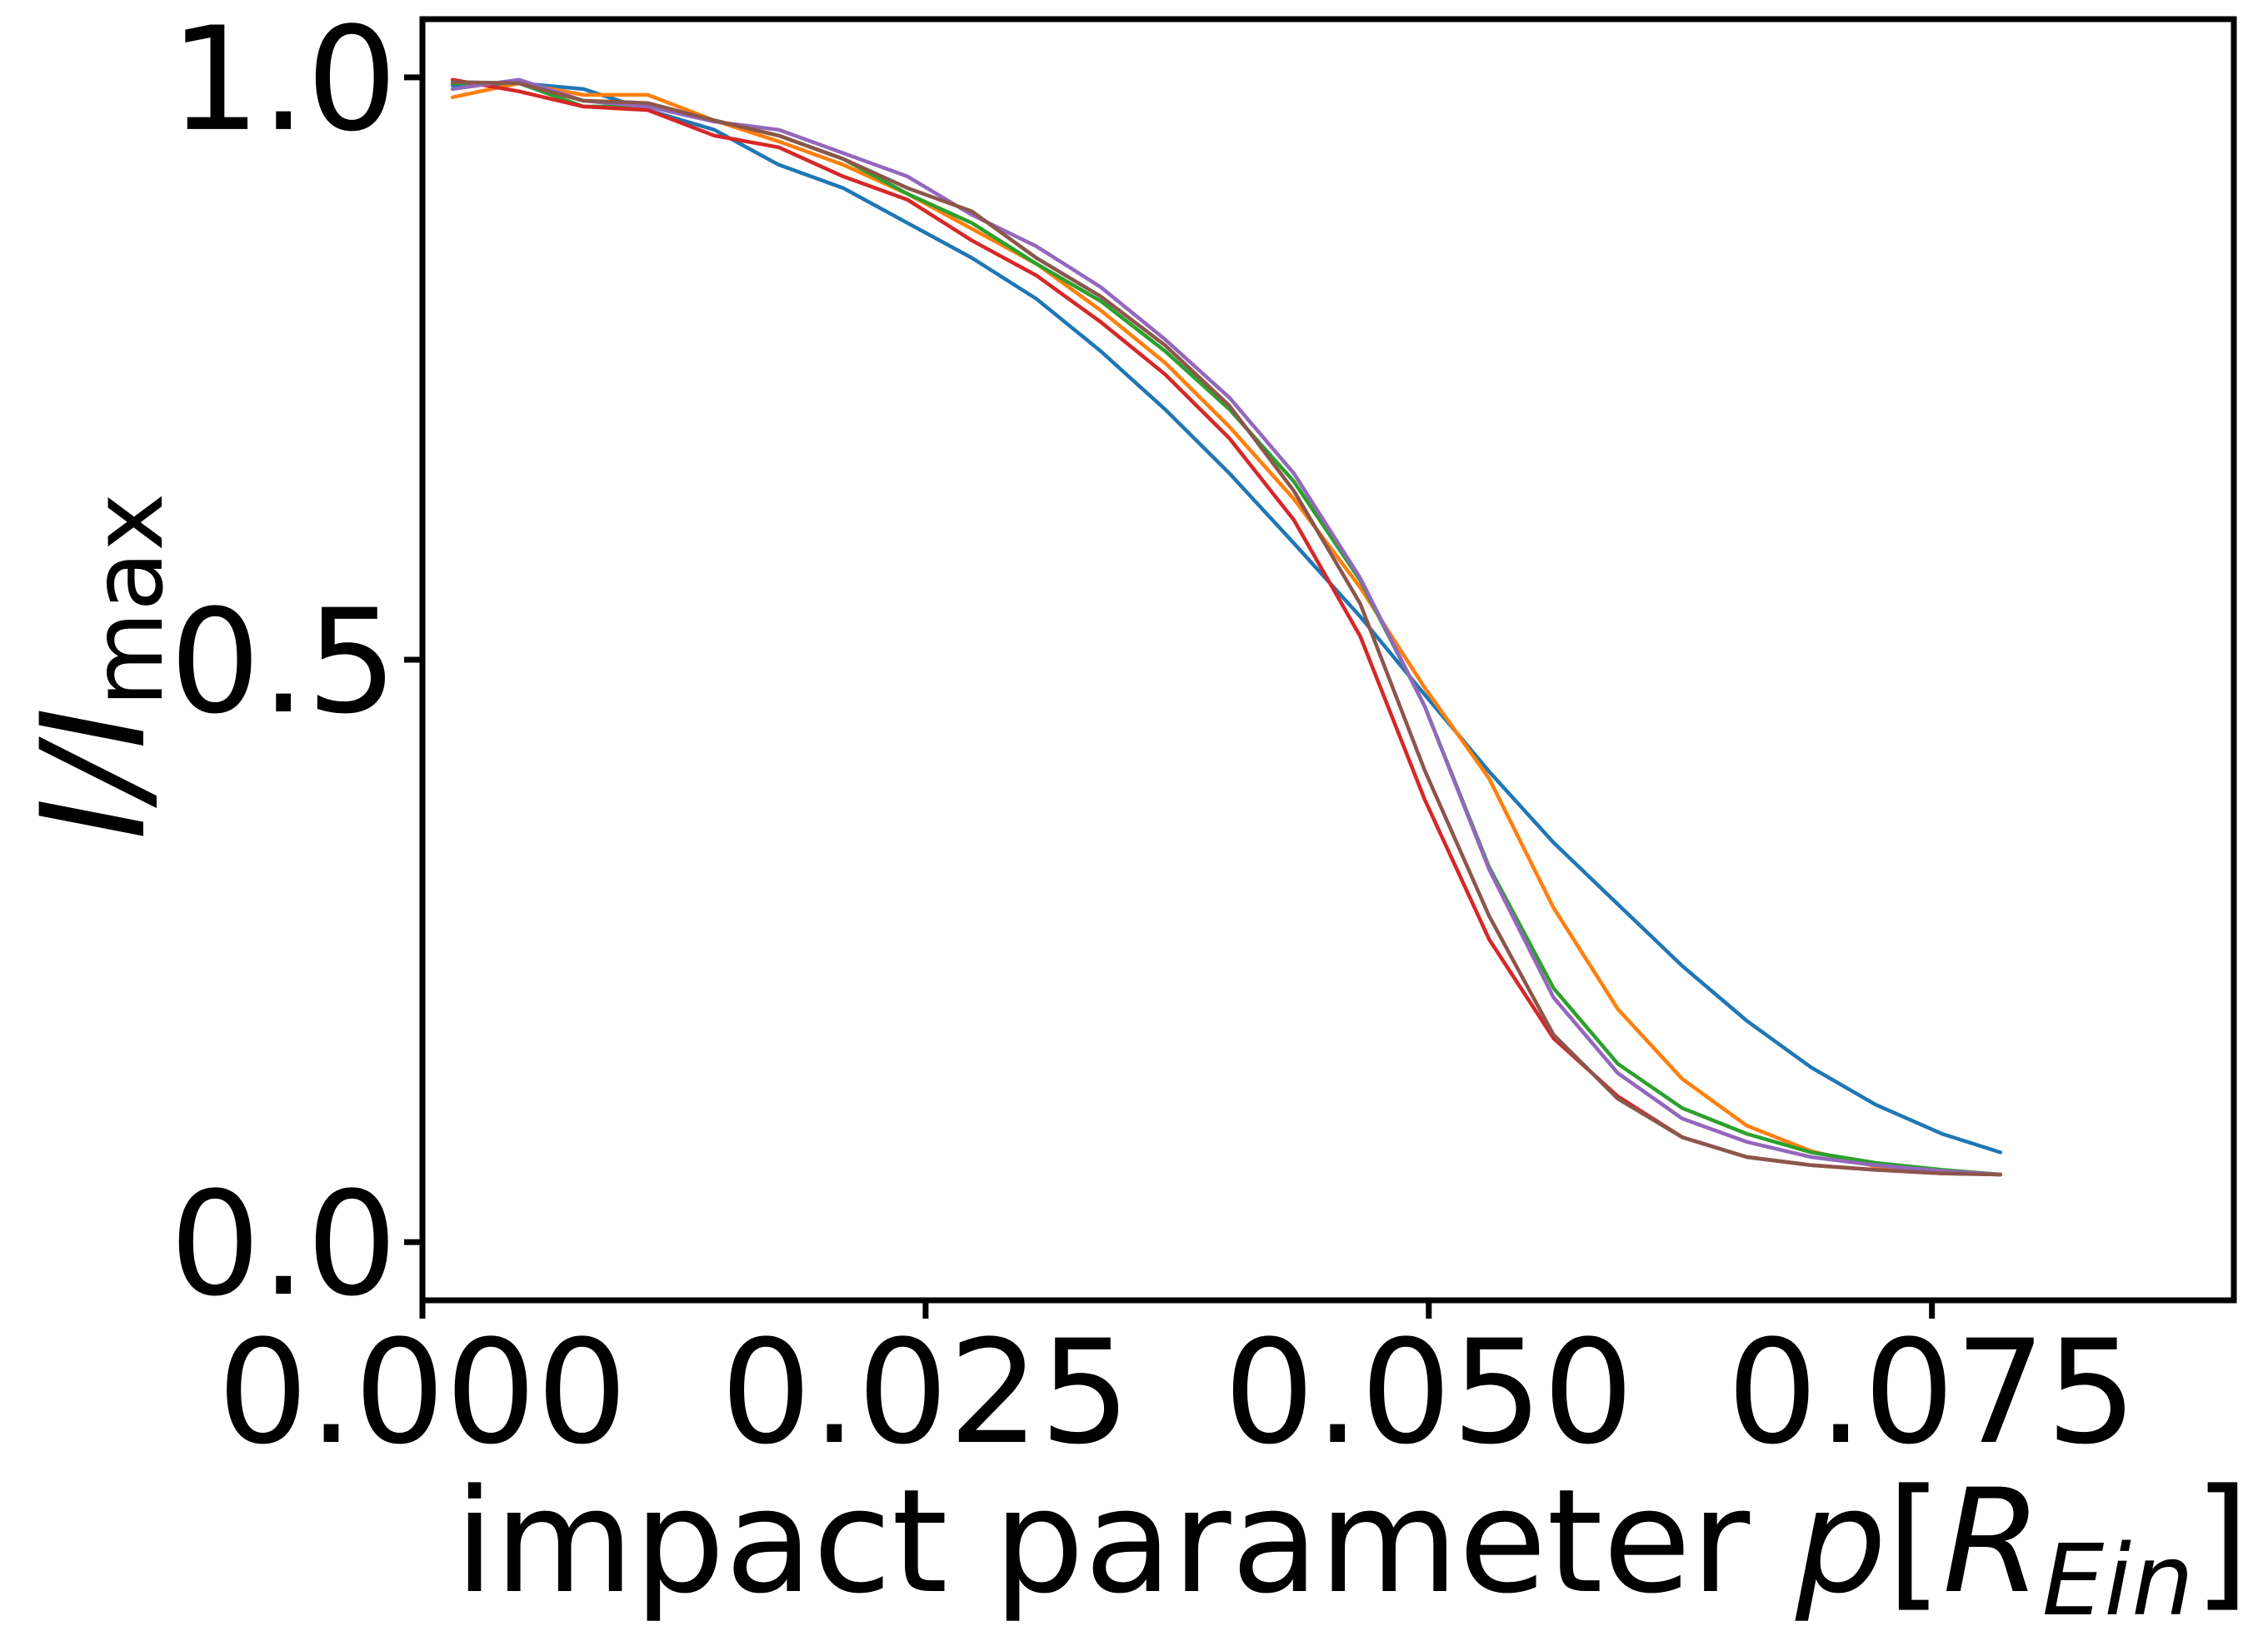 The height and width of the screenshot is (1636, 2268). Describe the element at coordinates (926, 1392) in the screenshot. I see `x-tick-label: 0.025` at that location.